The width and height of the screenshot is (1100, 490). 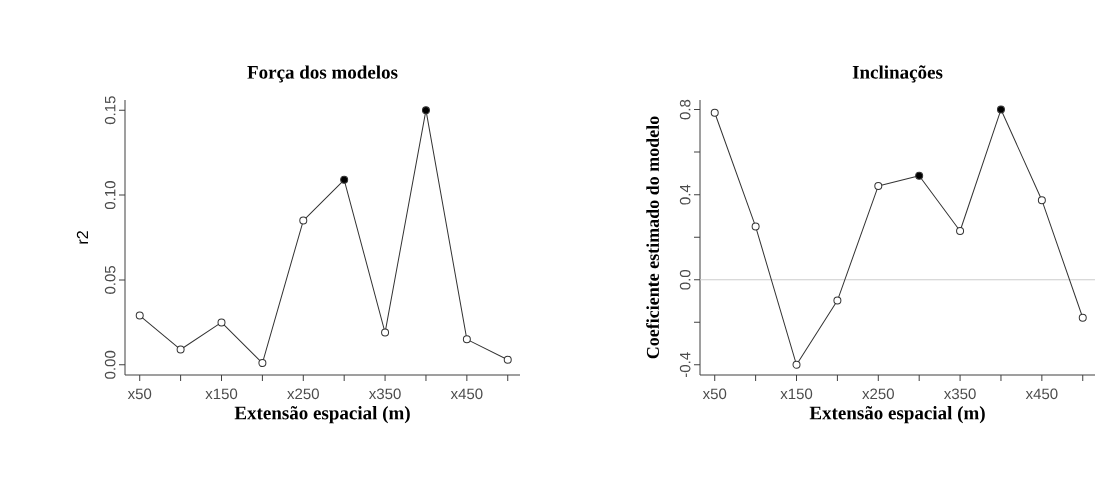 I want to click on y-tick-label: -0.4, so click(x=685, y=365).